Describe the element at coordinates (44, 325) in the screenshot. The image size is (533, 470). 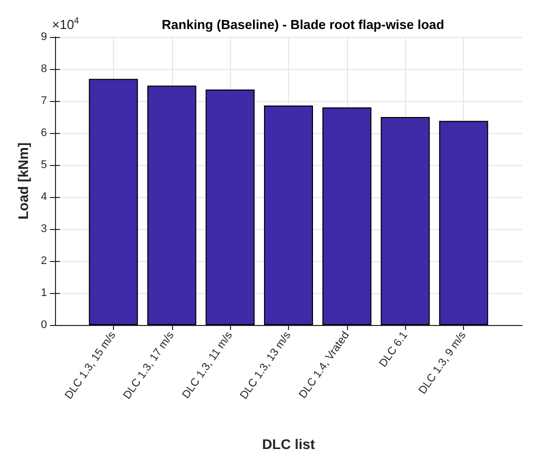
I see `y-tick-label: 0` at that location.